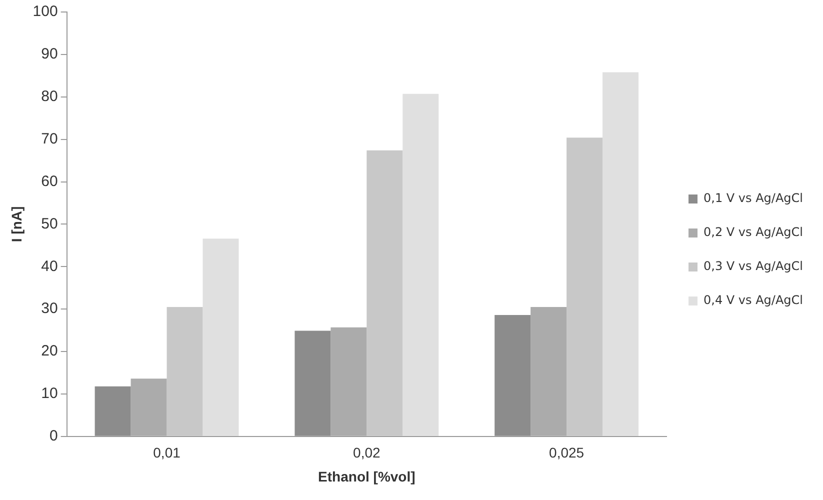 This screenshot has width=823, height=500. Describe the element at coordinates (49, 97) in the screenshot. I see `y-tick-label: 80` at that location.